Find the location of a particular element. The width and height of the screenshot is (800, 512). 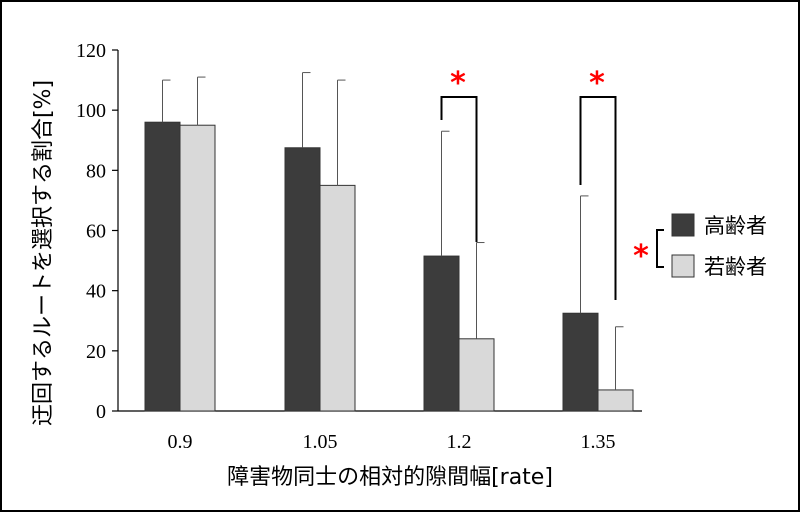

y-axis-label: 迂回するルートを選択する割合[%] is located at coordinates (43, 253).